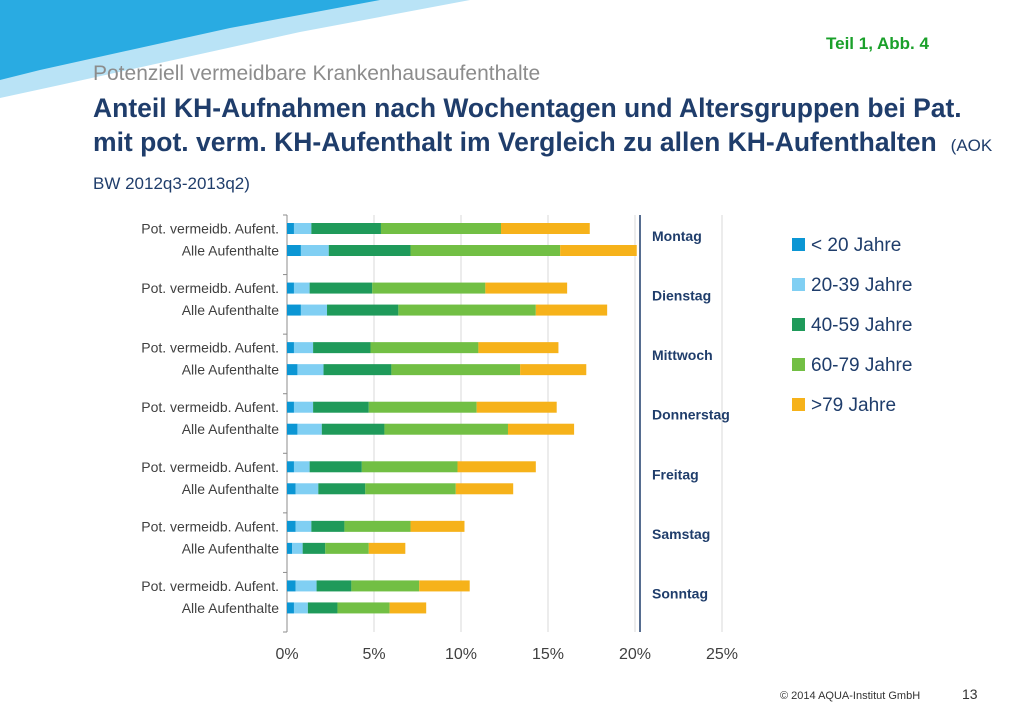 This screenshot has height=717, width=1024. Describe the element at coordinates (461, 654) in the screenshot. I see `x-tick-label: 10%` at that location.